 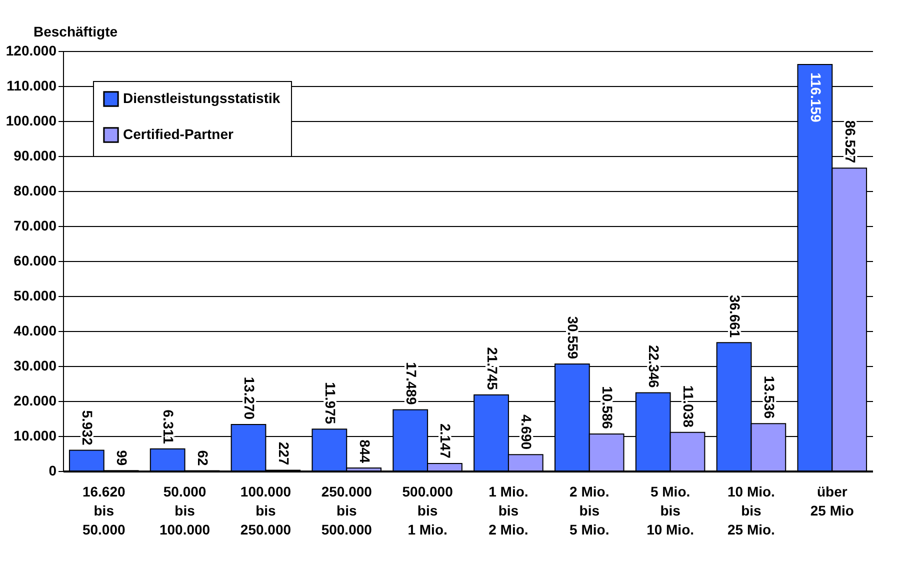 What do you see at coordinates (35, 156) in the screenshot?
I see `y-tick-label: 90.000` at bounding box center [35, 156].